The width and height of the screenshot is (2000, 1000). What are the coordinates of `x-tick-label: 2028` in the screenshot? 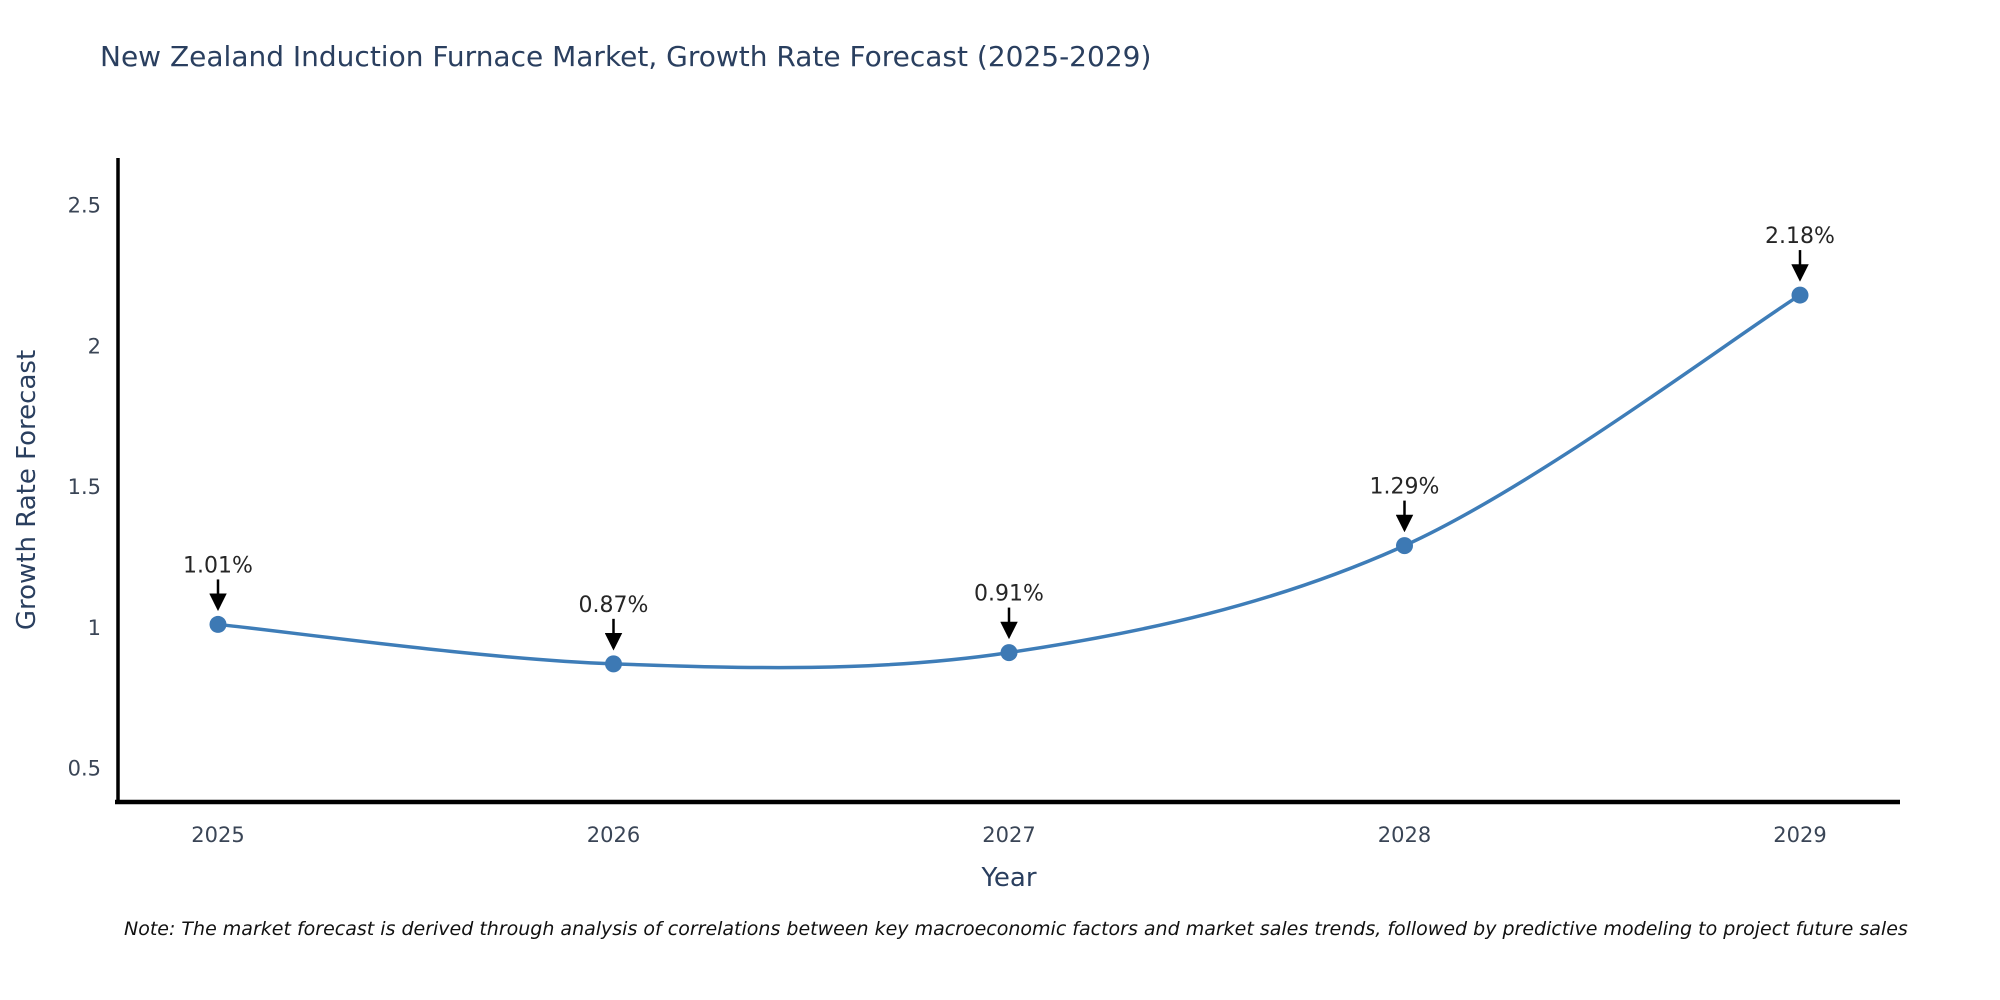 It's located at (1404, 835).